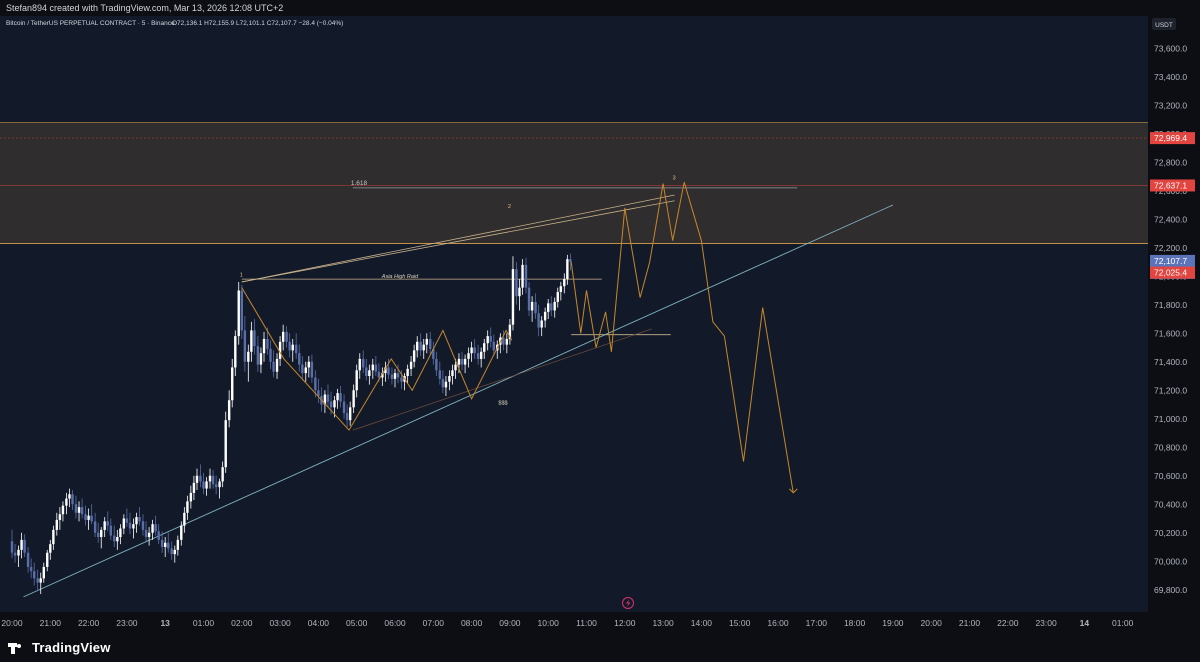 The width and height of the screenshot is (1200, 662). I want to click on wedge-line, so click(458, 238).